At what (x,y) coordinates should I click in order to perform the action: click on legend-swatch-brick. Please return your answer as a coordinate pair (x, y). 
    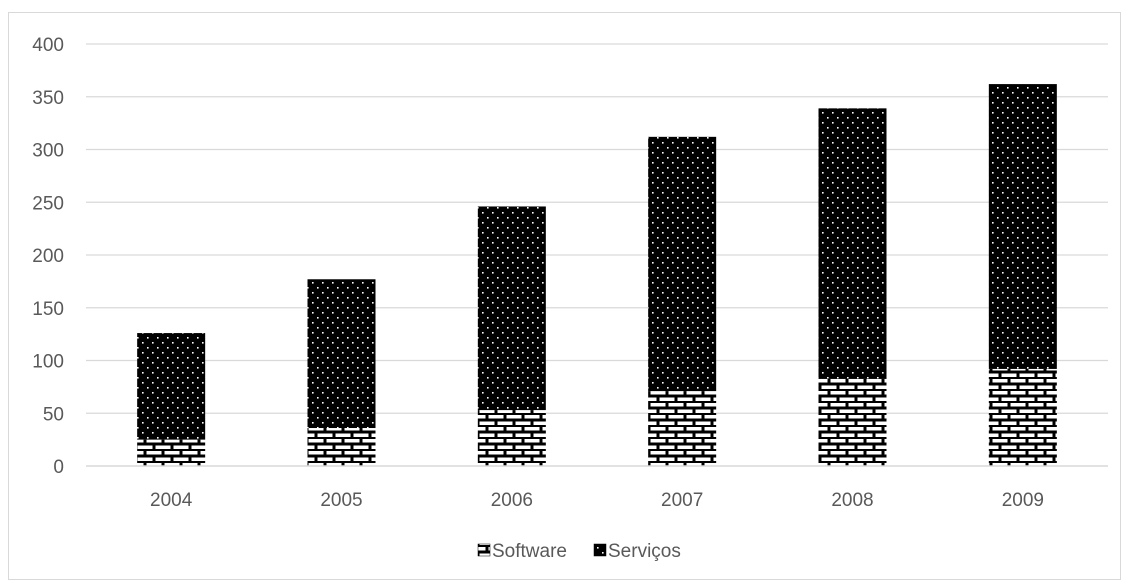
    Looking at the image, I should click on (484, 550).